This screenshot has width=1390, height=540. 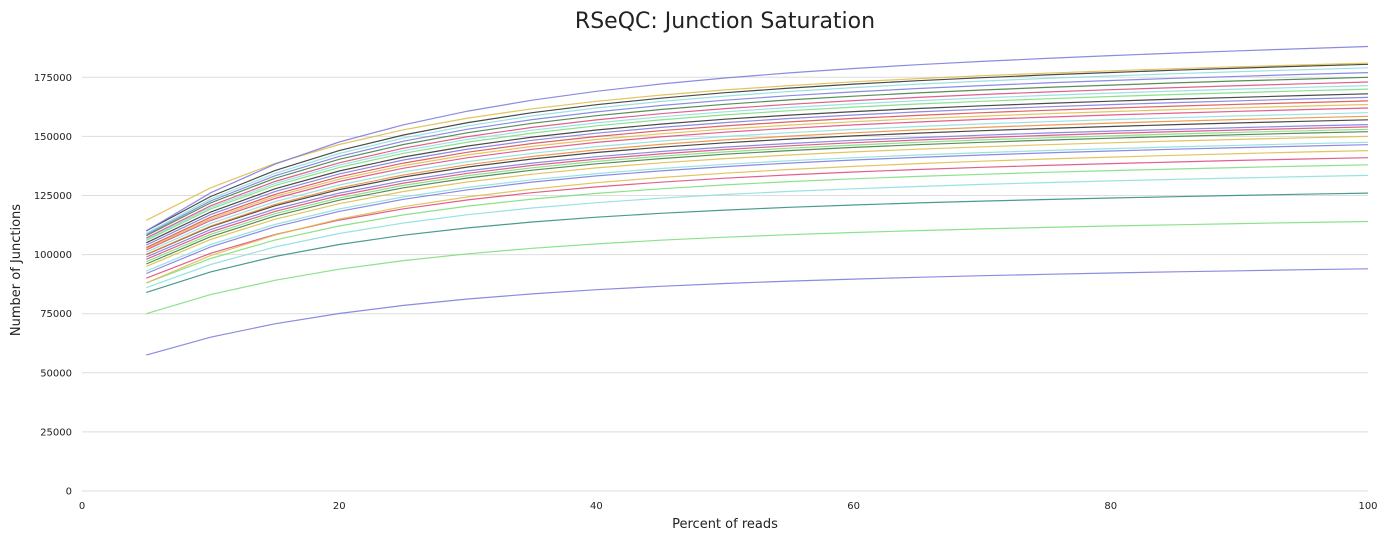 What do you see at coordinates (56, 314) in the screenshot?
I see `y-tick-label: 75000` at bounding box center [56, 314].